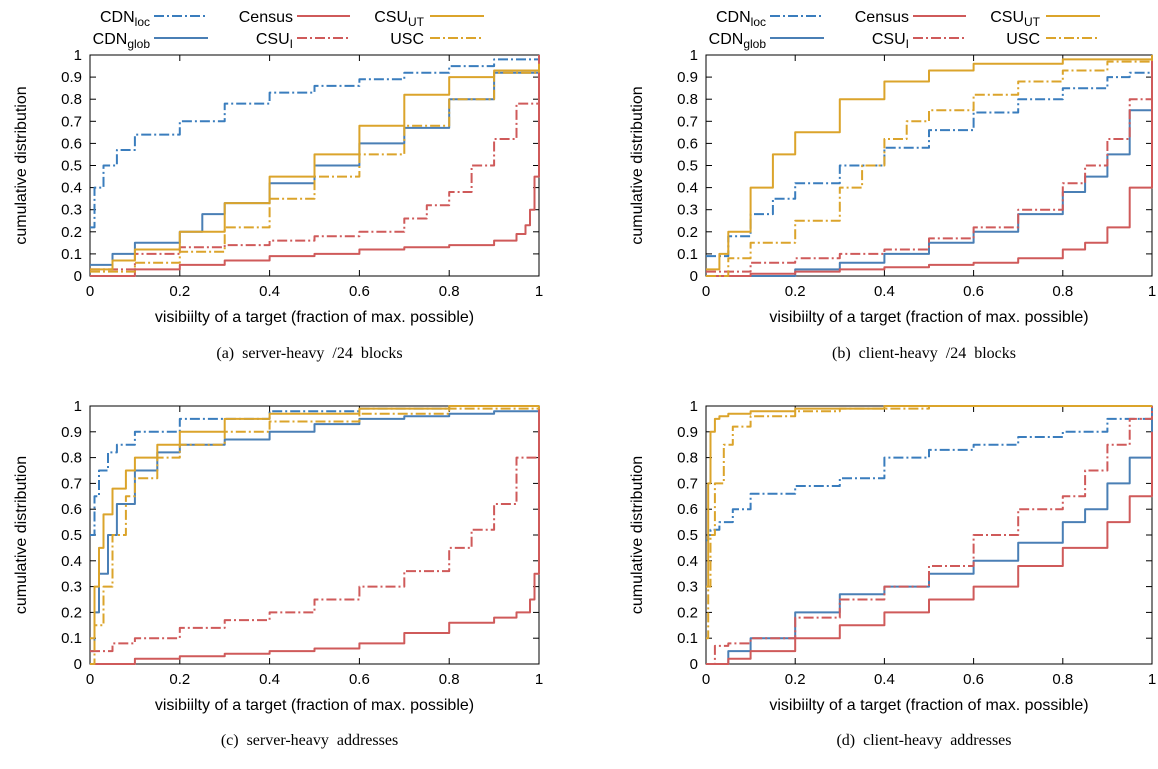  I want to click on legend-label-usc: USC, so click(1023, 39).